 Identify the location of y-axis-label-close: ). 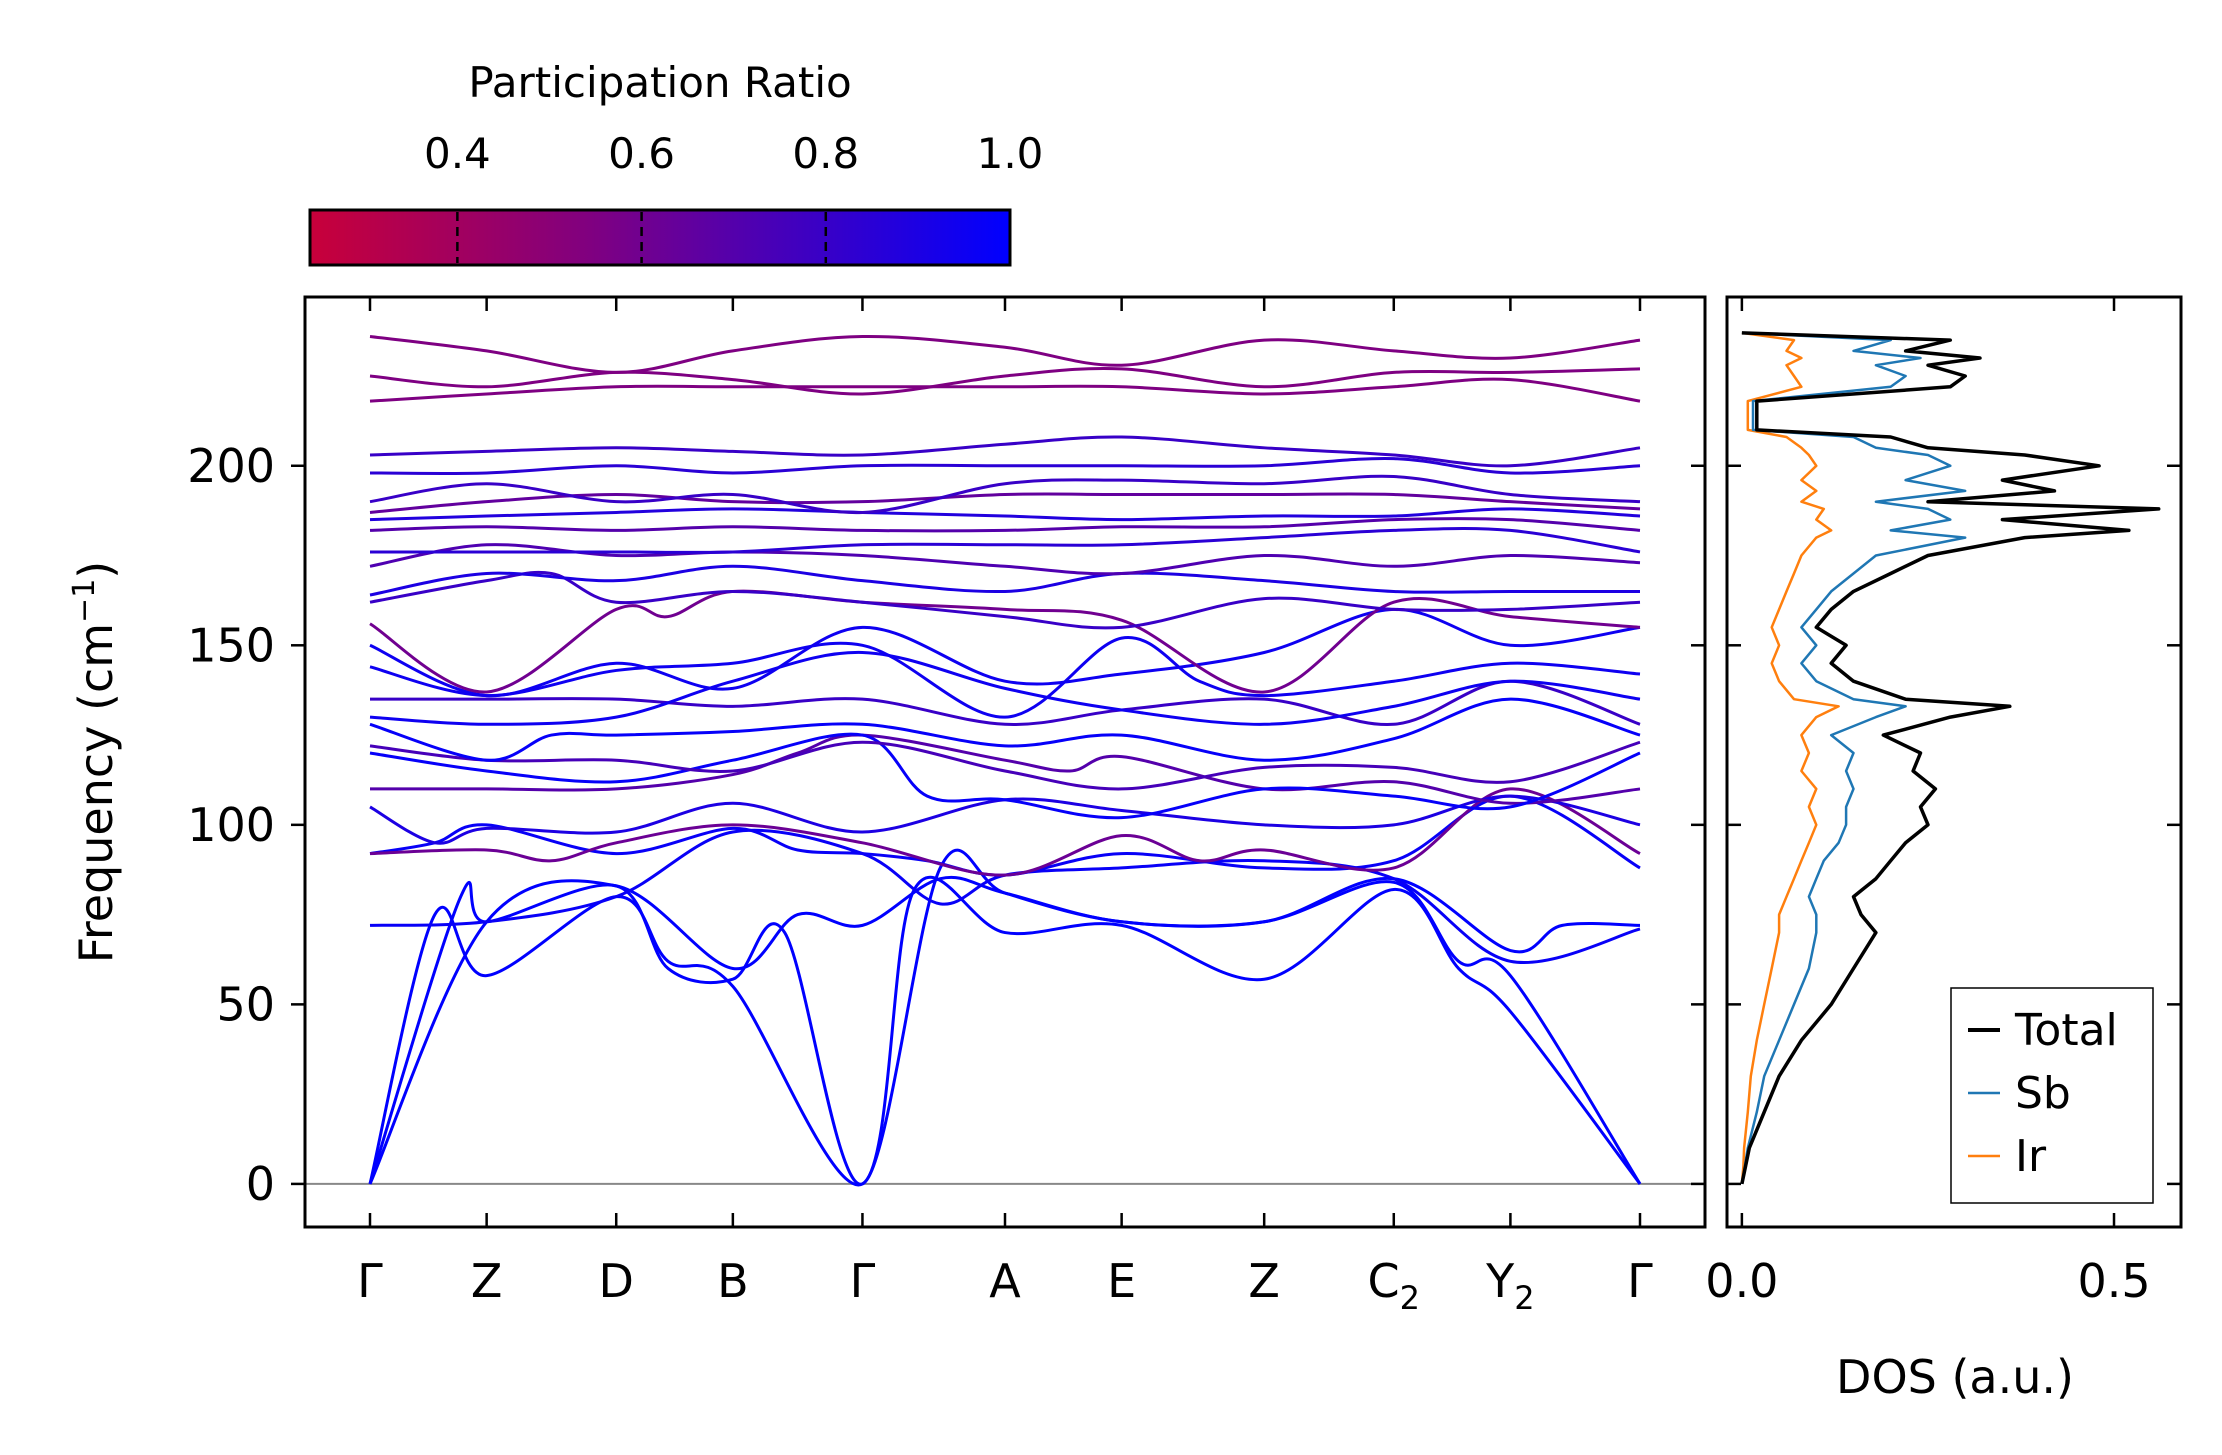
(96, 570).